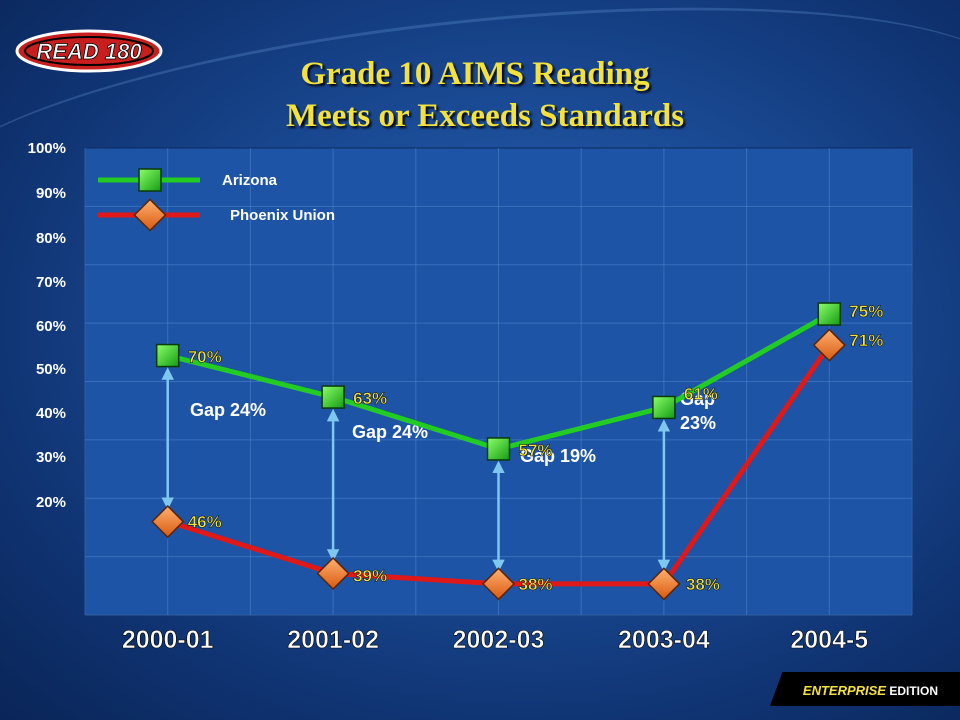  Describe the element at coordinates (51, 413) in the screenshot. I see `y-tick-label: 40%` at that location.